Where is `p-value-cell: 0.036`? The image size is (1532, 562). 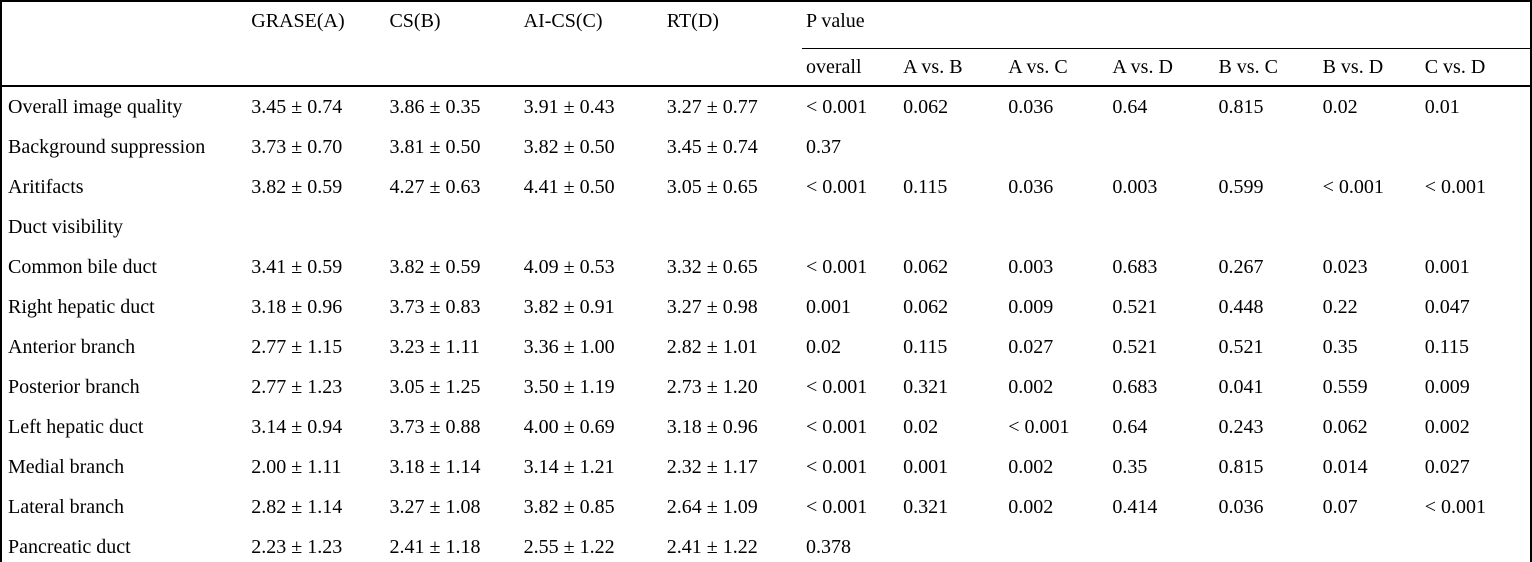
p-value-cell: 0.036 is located at coordinates (1031, 106).